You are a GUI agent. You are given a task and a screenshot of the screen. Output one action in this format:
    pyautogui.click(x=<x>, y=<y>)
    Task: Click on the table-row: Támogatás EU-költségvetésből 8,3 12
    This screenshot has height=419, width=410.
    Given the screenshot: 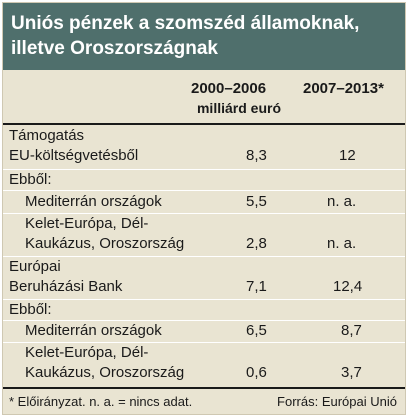 What is the action you would take?
    pyautogui.click(x=204, y=147)
    